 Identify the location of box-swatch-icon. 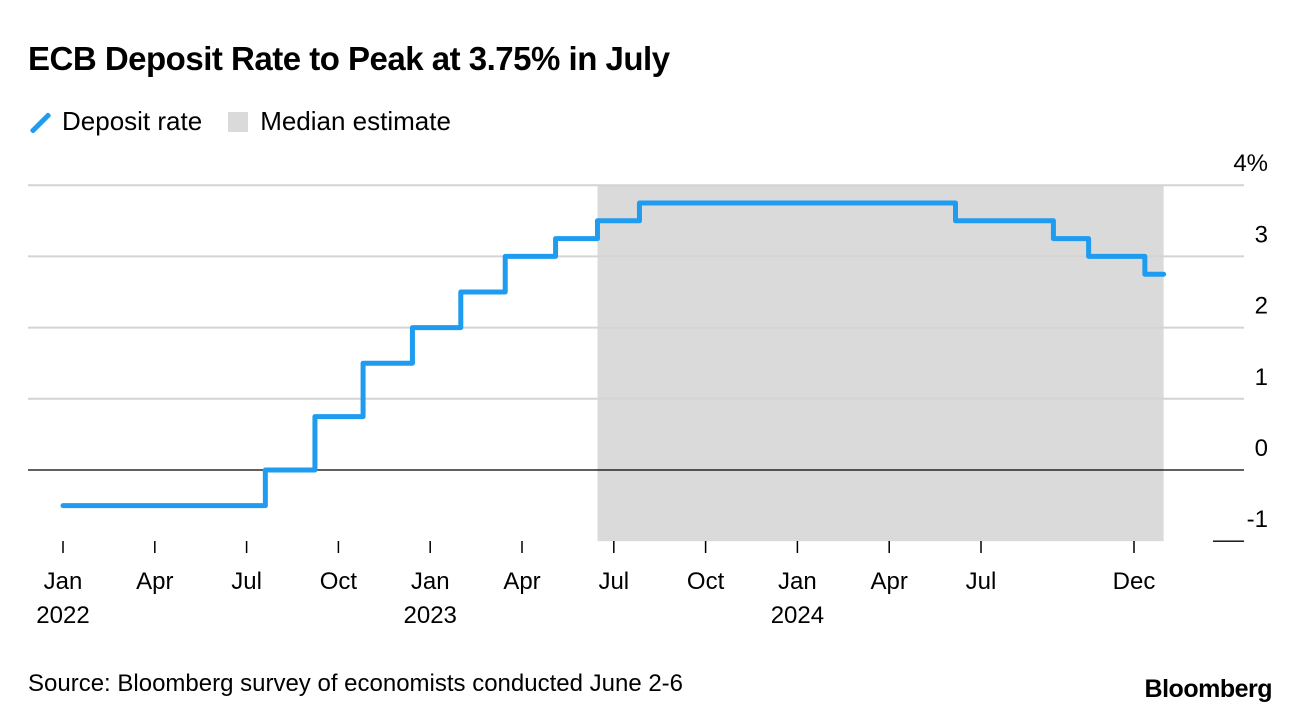
(238, 121).